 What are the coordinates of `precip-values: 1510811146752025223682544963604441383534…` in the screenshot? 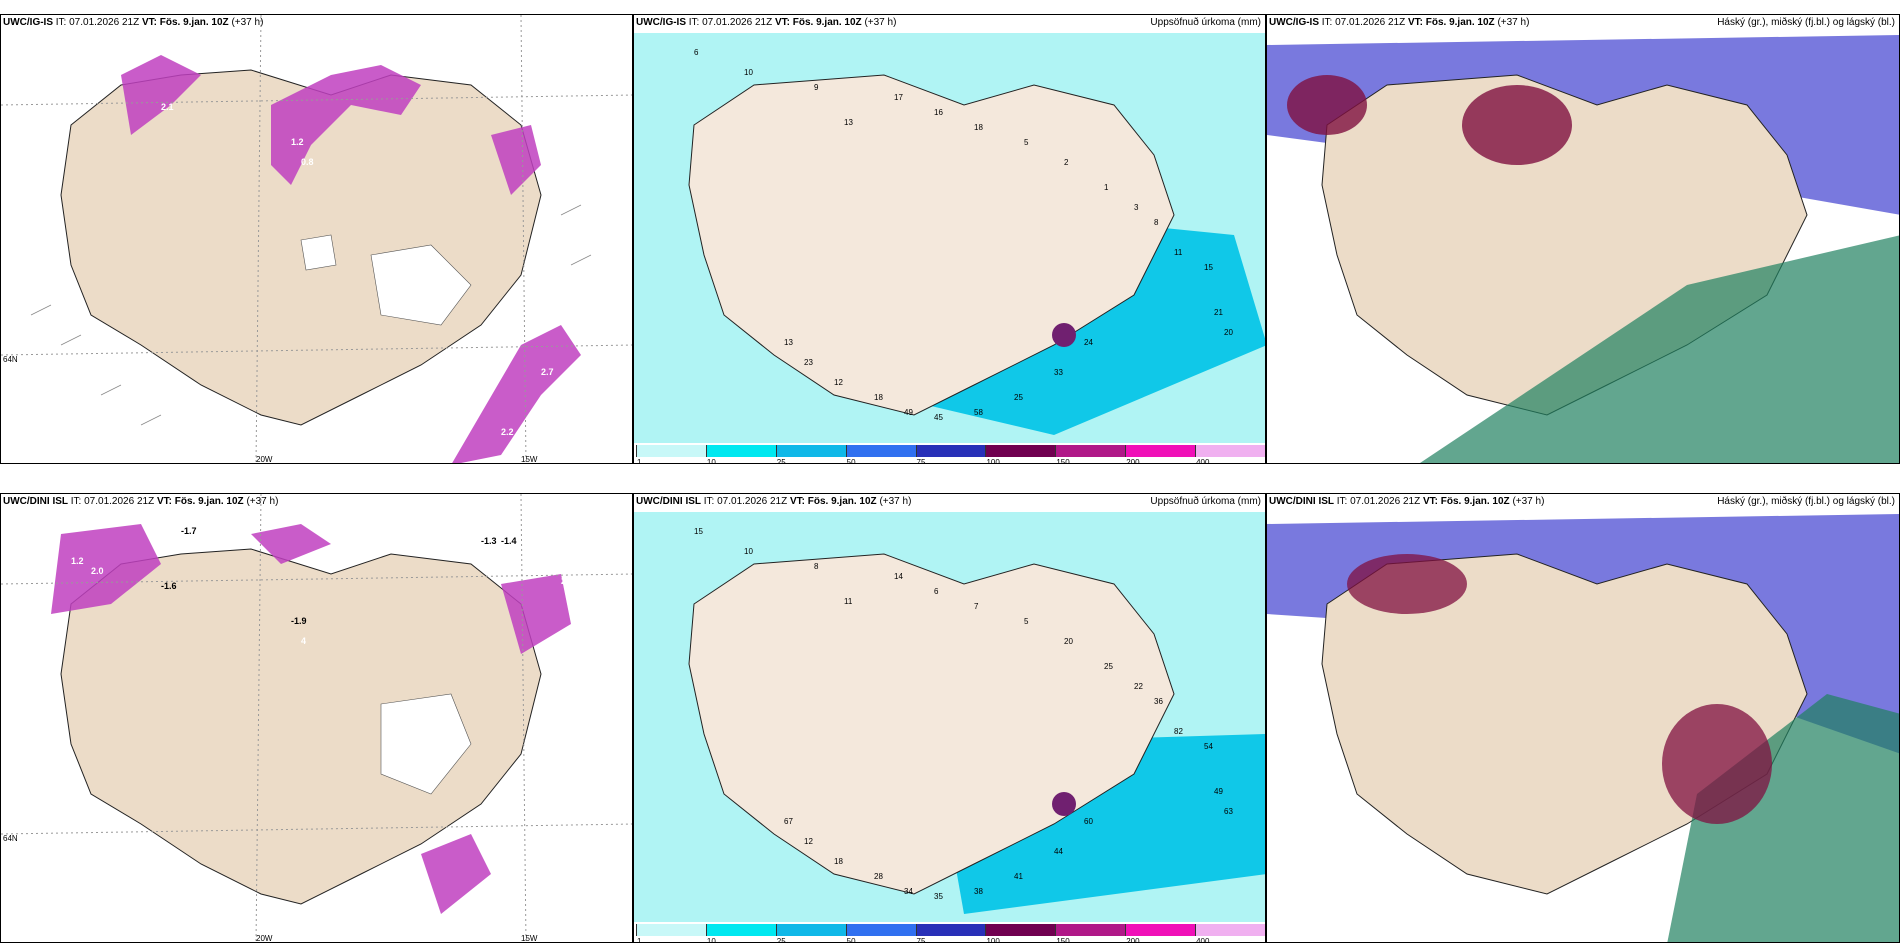 It's located at (963, 714).